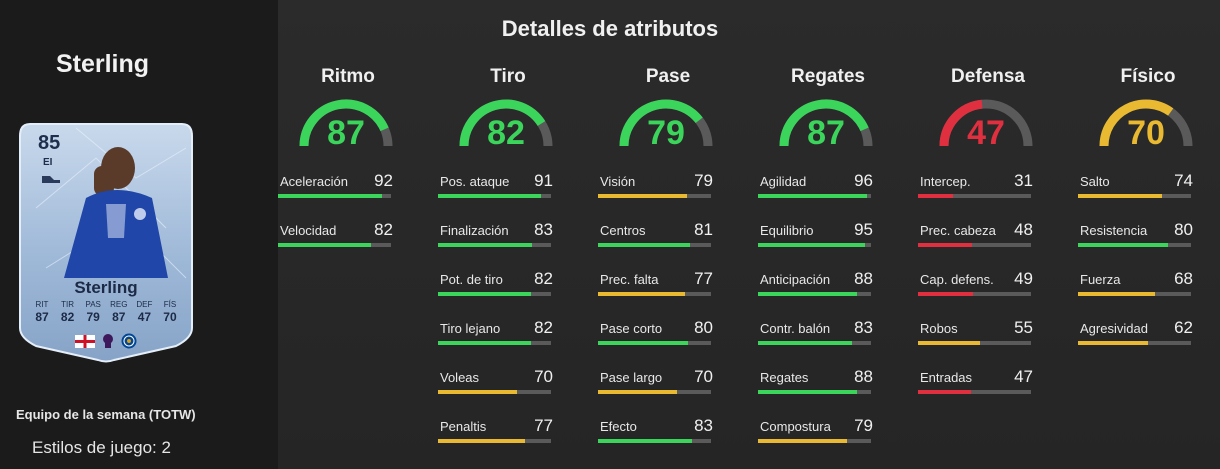 Image resolution: width=1220 pixels, height=469 pixels. What do you see at coordinates (119, 304) in the screenshot?
I see `card-stat-label: REG` at bounding box center [119, 304].